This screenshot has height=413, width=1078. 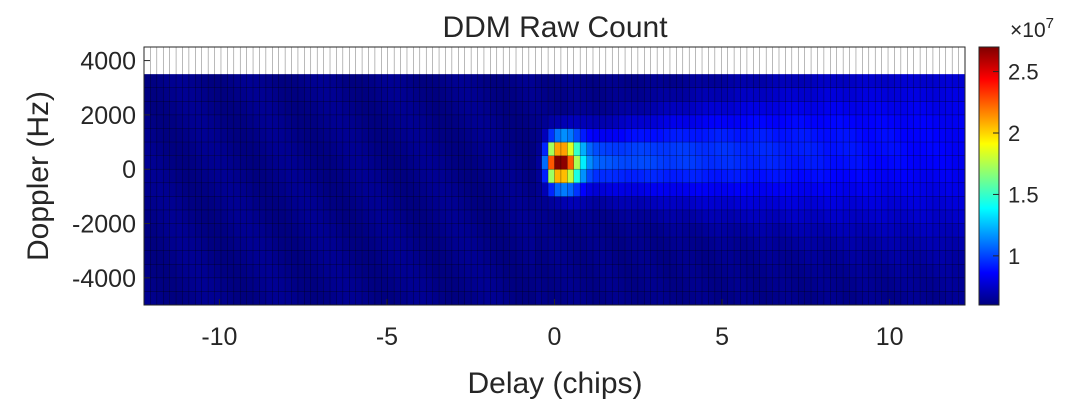 I want to click on y-tick-label: 2000, so click(x=108, y=116).